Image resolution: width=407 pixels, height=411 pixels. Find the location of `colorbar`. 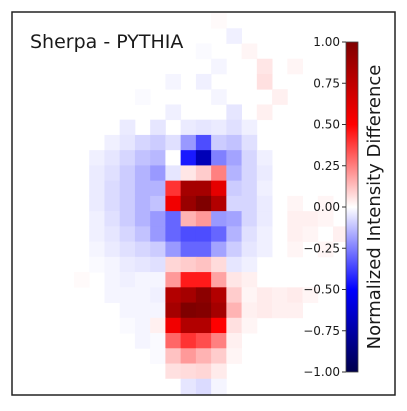

colorbar is located at coordinates (352, 207).